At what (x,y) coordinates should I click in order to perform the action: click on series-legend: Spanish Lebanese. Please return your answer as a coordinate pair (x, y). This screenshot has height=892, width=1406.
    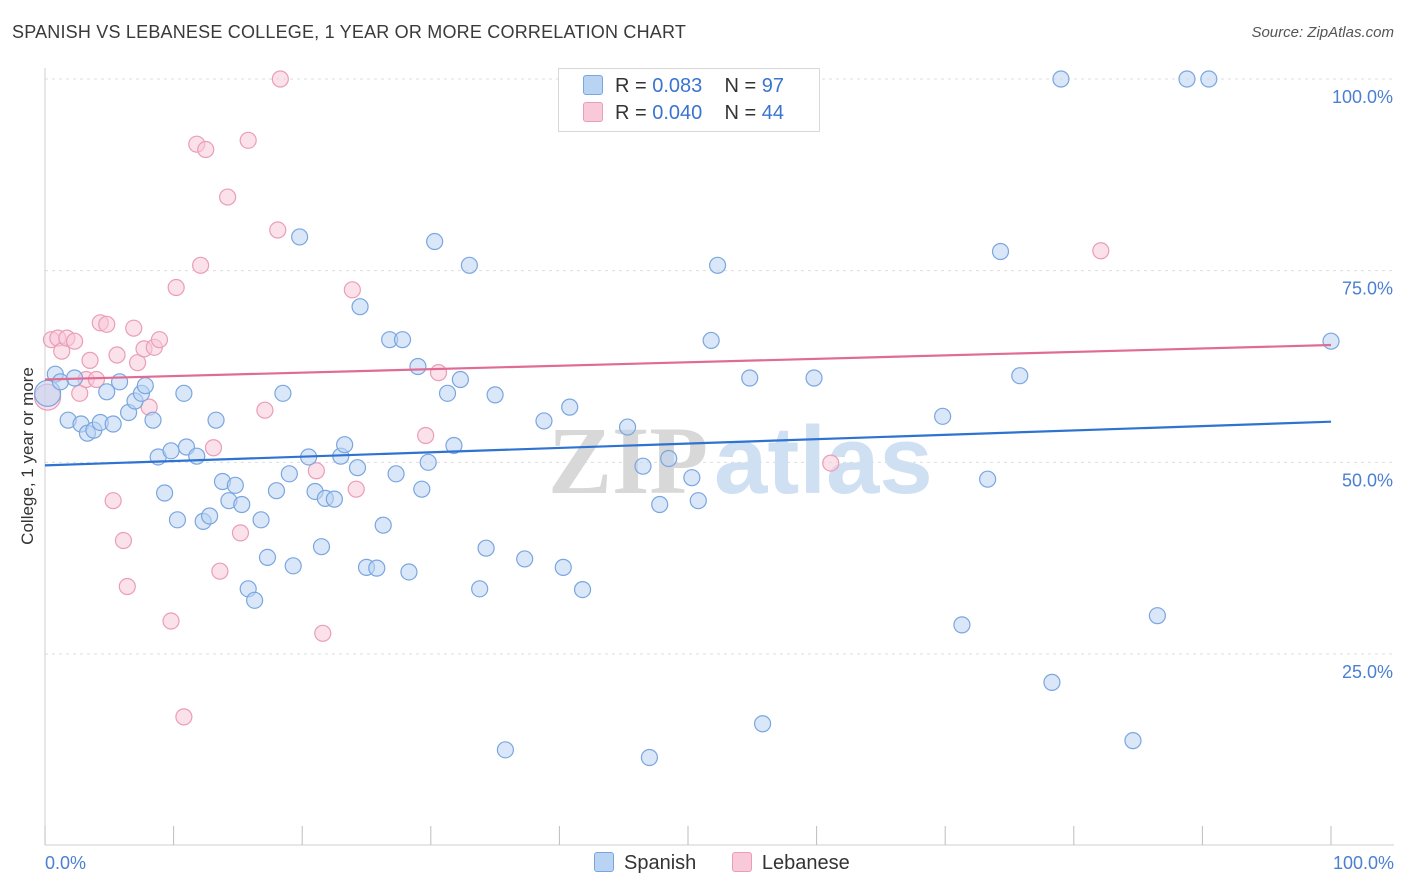
    Looking at the image, I should click on (737, 863).